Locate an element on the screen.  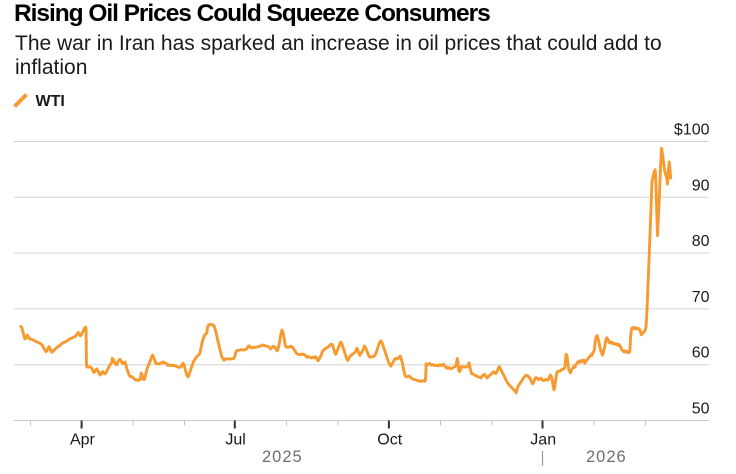
svg-text: 70 is located at coordinates (701, 297).